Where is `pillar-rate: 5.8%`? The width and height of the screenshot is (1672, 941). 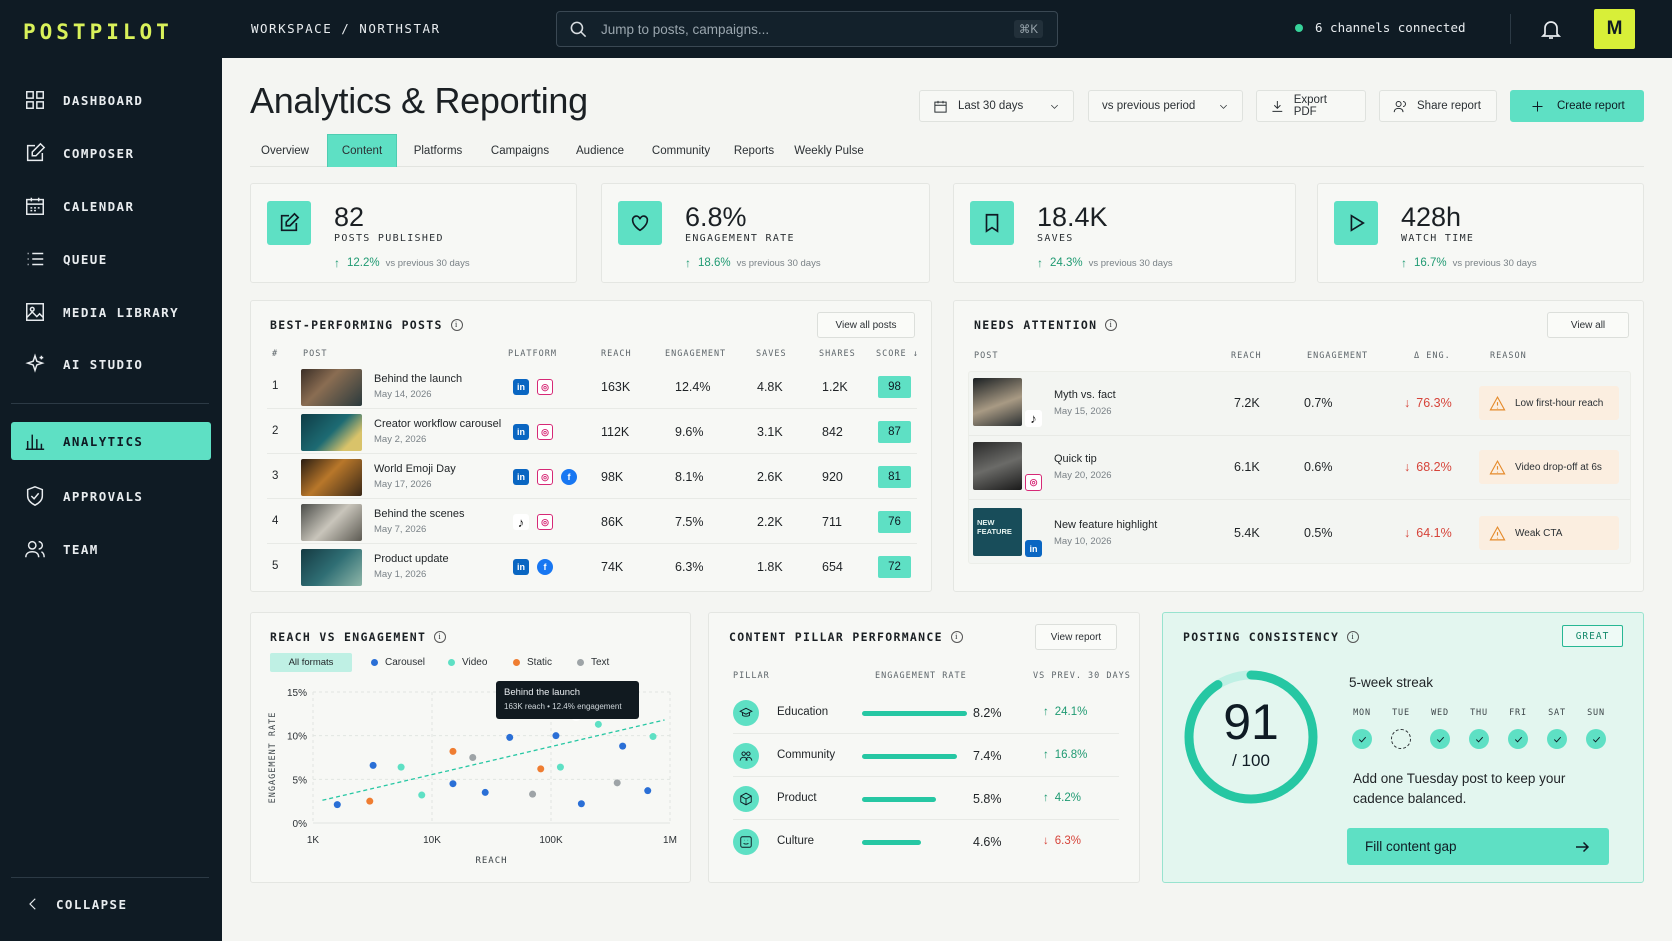 pillar-rate: 5.8% is located at coordinates (987, 799).